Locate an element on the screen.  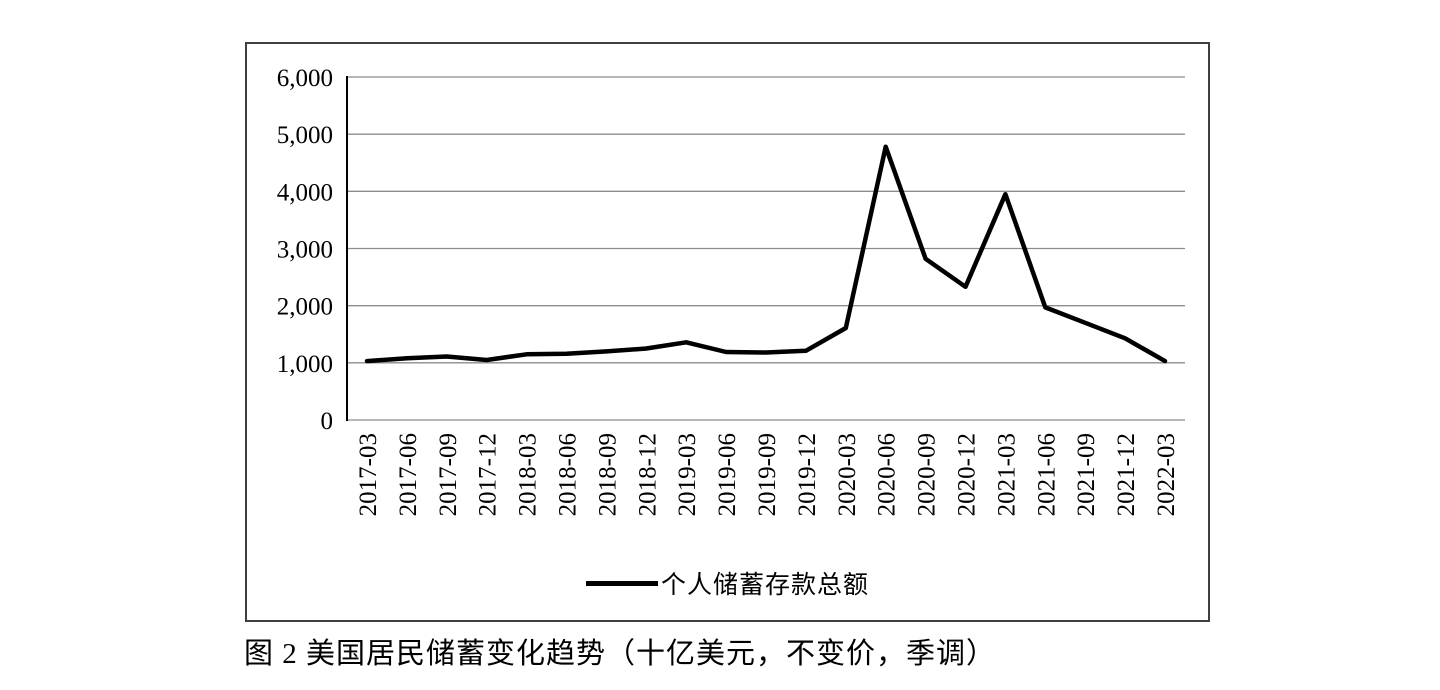
legend-label: 个人储蓄存款总额 is located at coordinates (764, 585).